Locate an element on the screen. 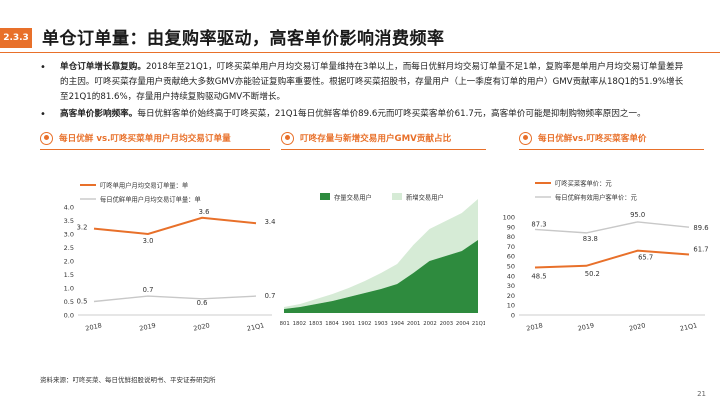 Image resolution: width=720 pixels, height=405 pixels. data-label: 95.0 is located at coordinates (637, 215).